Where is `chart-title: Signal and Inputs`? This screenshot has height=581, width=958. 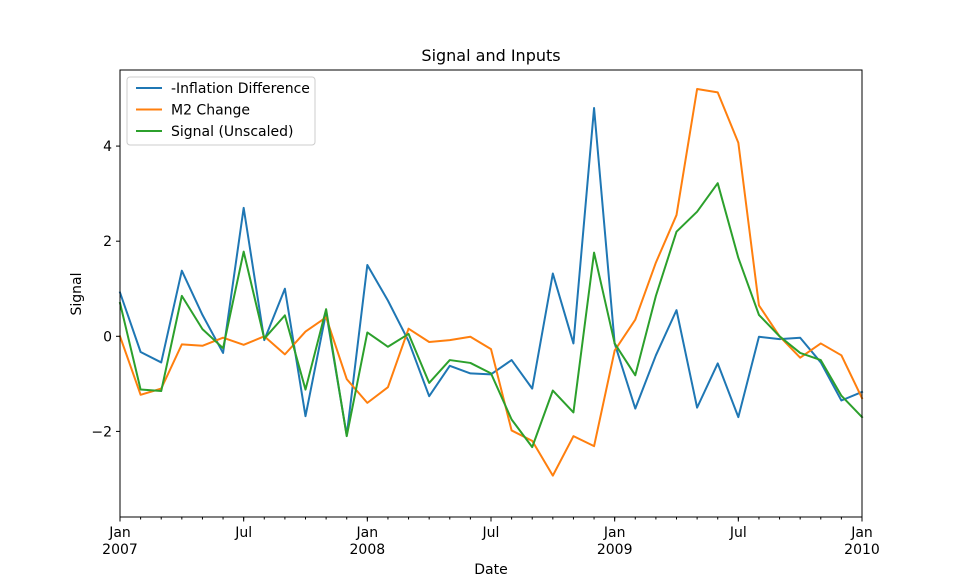 chart-title: Signal and Inputs is located at coordinates (490, 55).